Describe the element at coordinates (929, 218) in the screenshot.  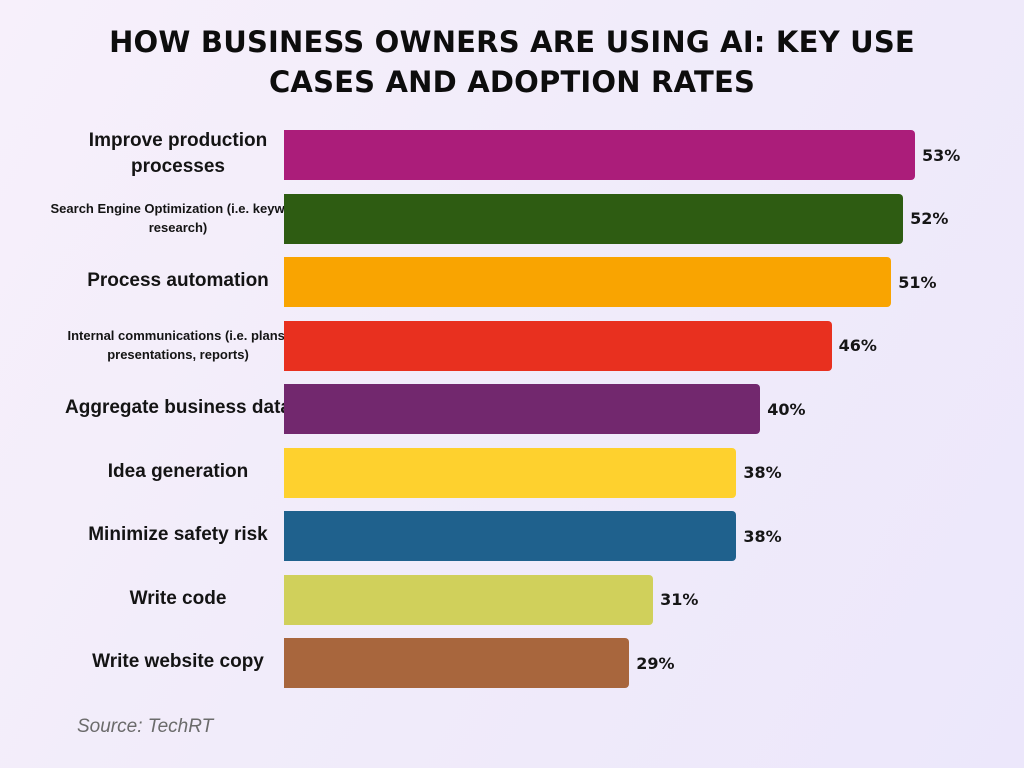
I see `value-label: 52%` at that location.